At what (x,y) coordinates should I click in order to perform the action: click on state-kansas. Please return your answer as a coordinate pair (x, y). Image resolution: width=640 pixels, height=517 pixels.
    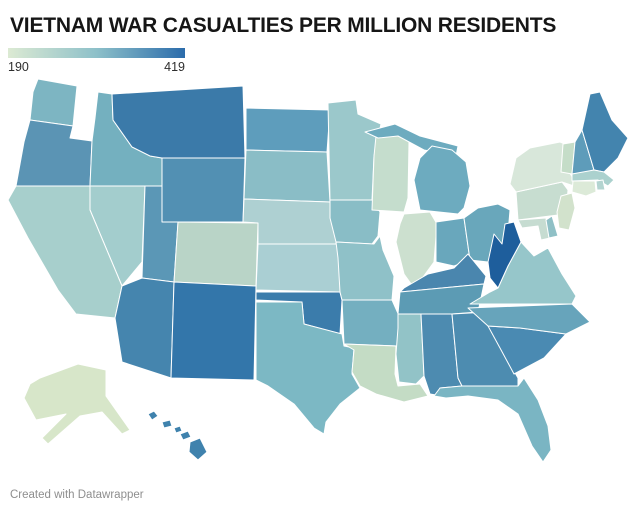
    Looking at the image, I should click on (299, 268).